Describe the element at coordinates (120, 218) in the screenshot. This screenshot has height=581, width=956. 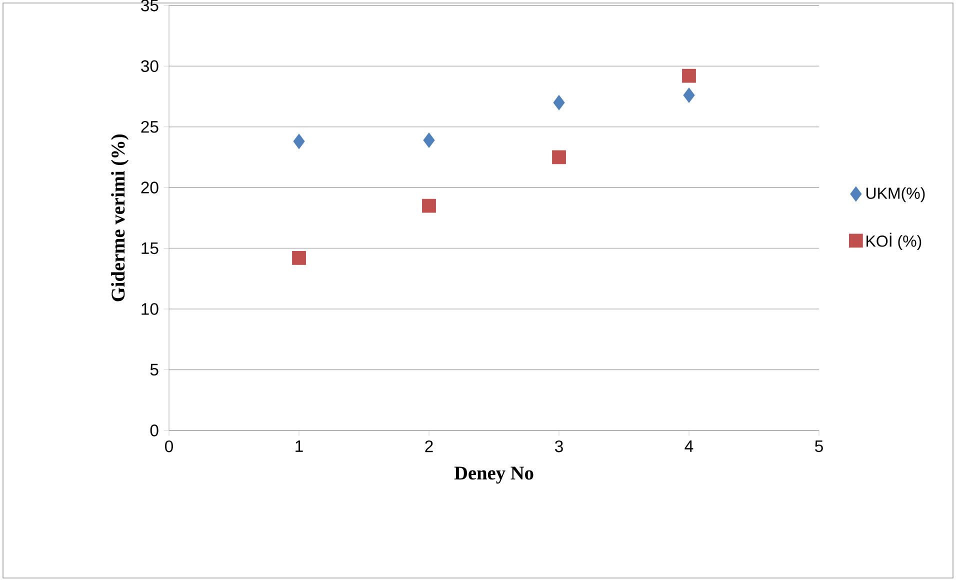
I see `y-axis-title: Giderme verimi (%)` at that location.